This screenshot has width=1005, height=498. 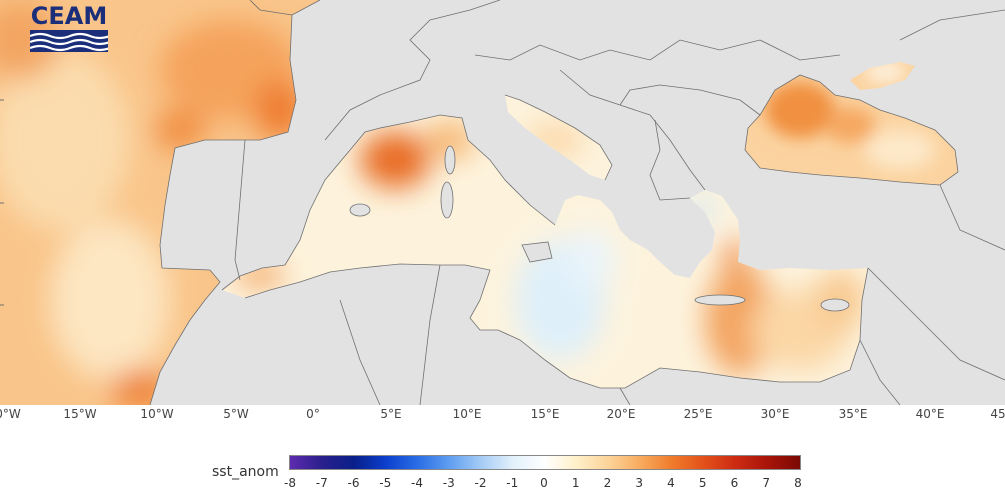 What do you see at coordinates (245, 472) in the screenshot?
I see `legend-title: sst_anom` at bounding box center [245, 472].